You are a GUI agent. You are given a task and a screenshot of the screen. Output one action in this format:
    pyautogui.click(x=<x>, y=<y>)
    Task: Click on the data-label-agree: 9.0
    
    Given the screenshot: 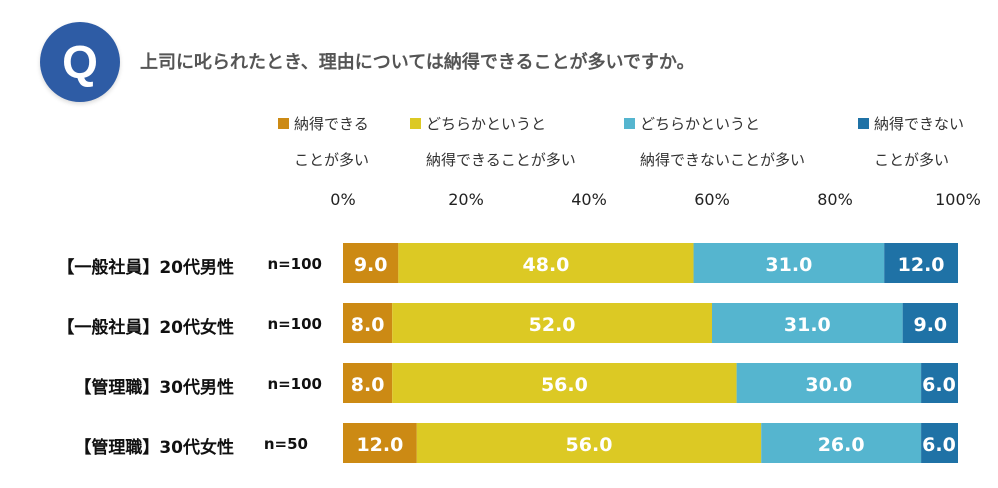 What is the action you would take?
    pyautogui.click(x=371, y=265)
    